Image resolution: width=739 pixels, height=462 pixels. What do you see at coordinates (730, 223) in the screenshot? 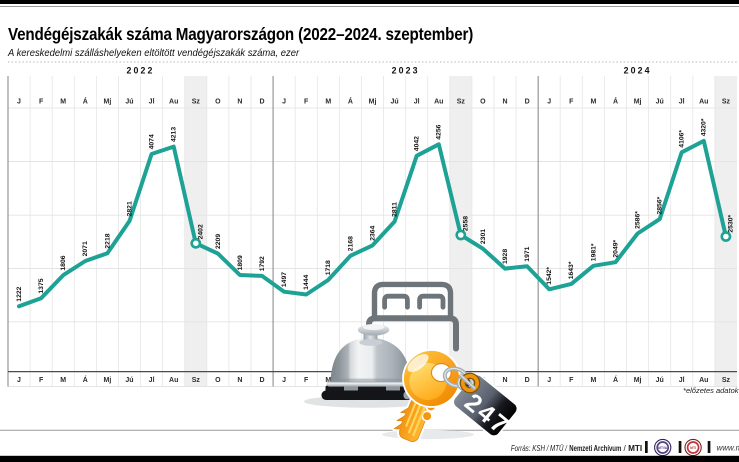
I see `svg-text: 2530*` at bounding box center [730, 223].